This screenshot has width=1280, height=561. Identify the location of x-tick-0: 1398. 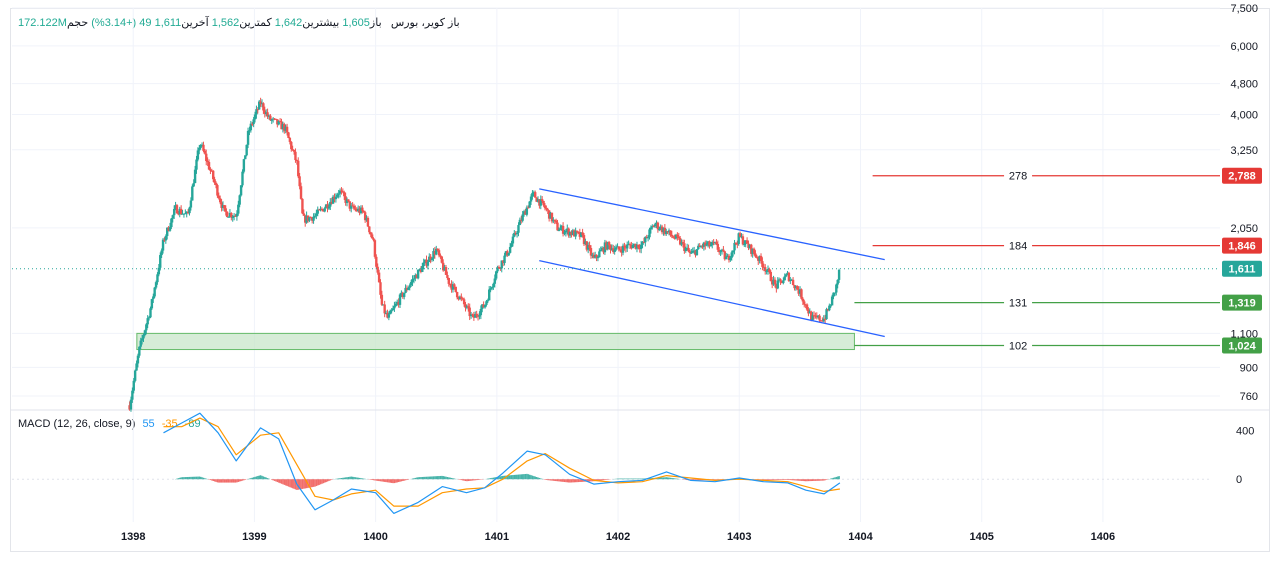
(133, 537).